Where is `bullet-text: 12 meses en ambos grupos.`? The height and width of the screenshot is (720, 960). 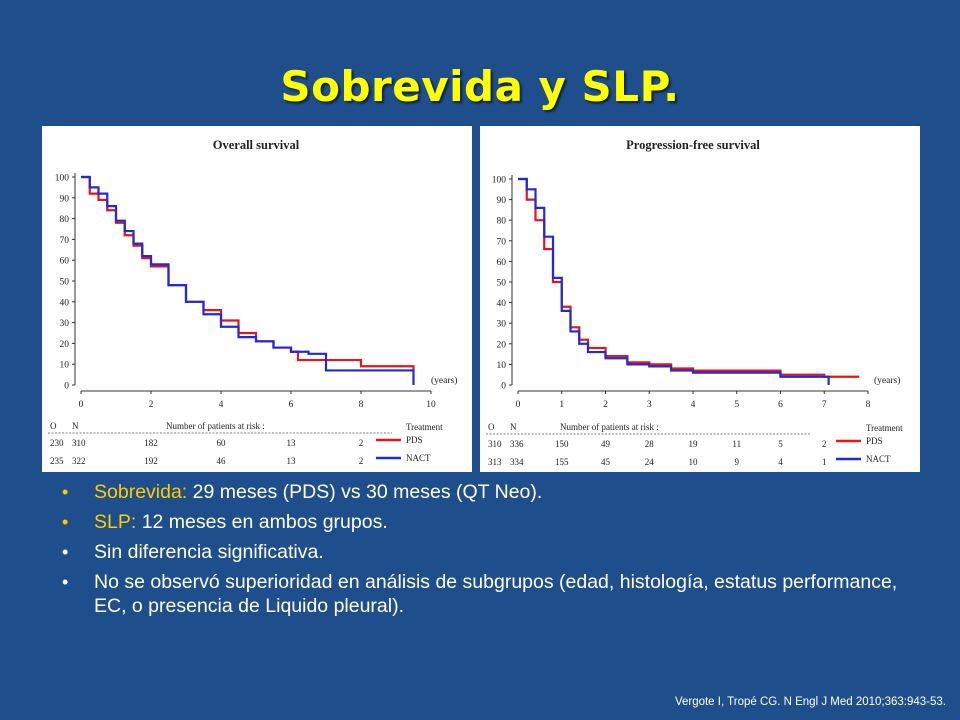 bullet-text: 12 meses en ambos grupos. is located at coordinates (262, 522).